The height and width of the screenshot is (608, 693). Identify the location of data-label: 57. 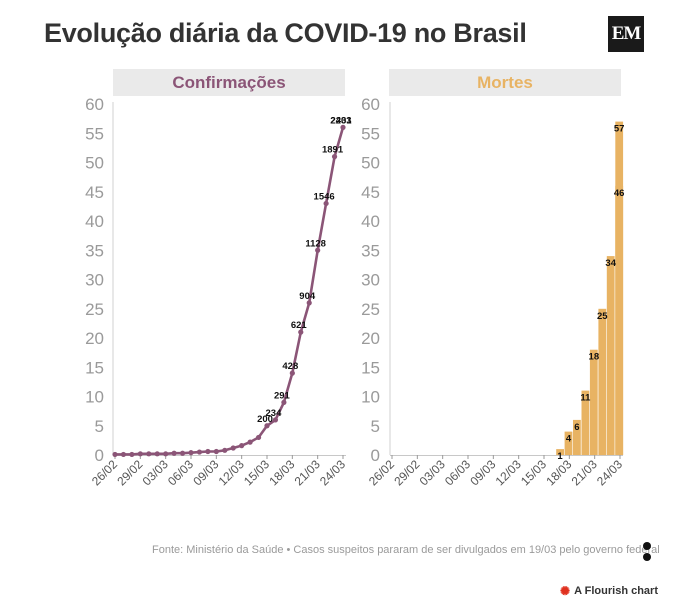
(619, 129).